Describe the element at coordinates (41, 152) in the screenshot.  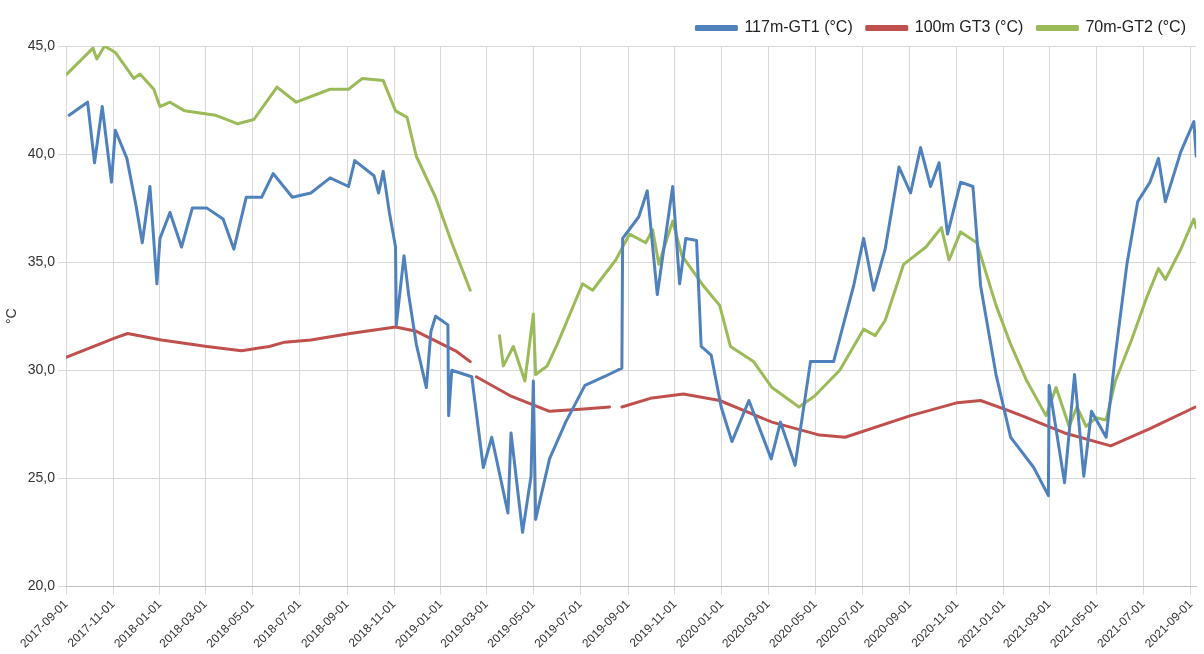
I see `y-tick-label: 40,0` at that location.